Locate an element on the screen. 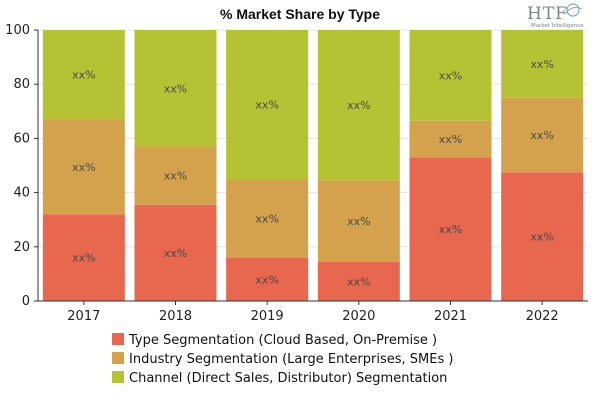 This screenshot has height=400, width=600. data-label-2022-series-0: xx% is located at coordinates (541, 237).